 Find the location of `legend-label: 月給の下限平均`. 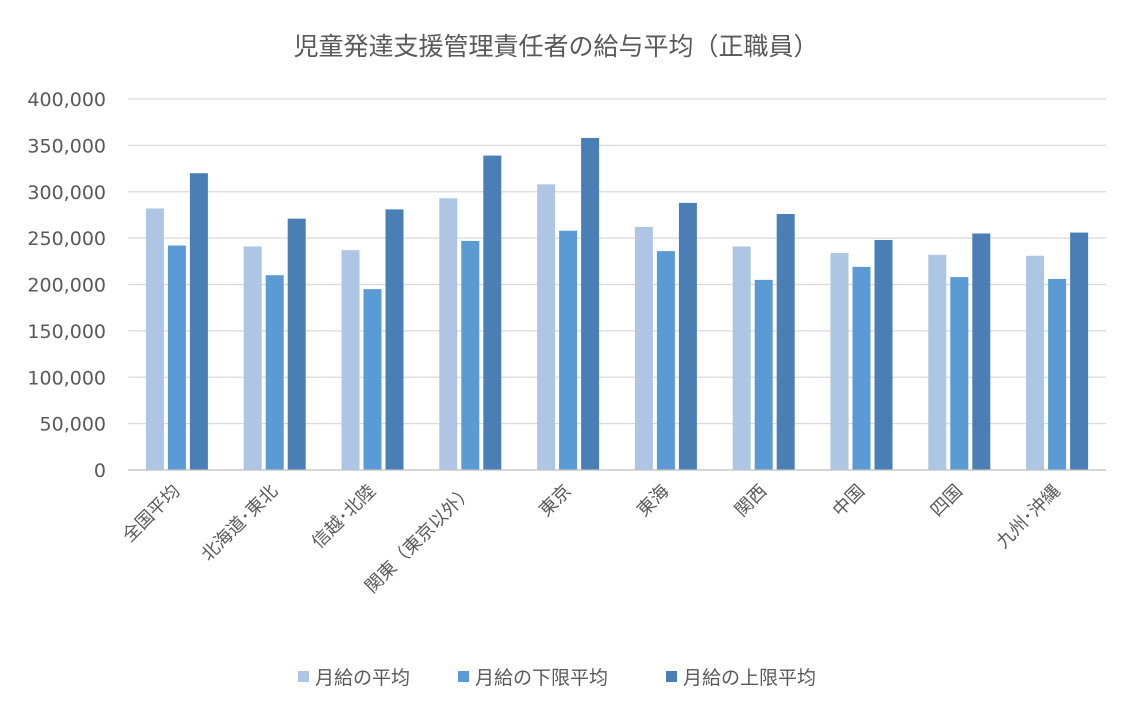

legend-label: 月給の下限平均 is located at coordinates (541, 678).